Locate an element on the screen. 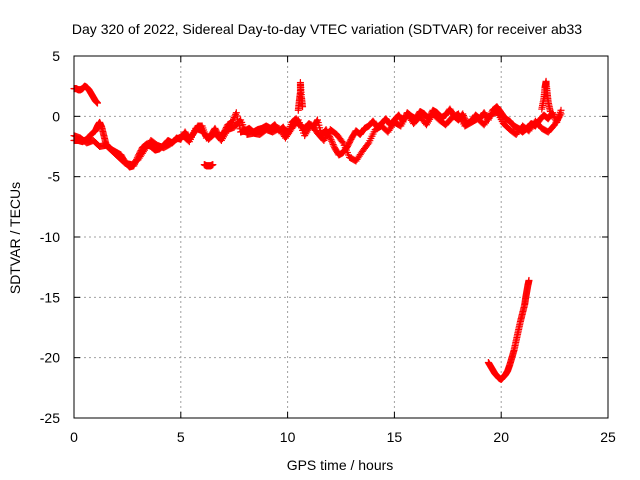 The image size is (640, 480). data-point-low-arc is located at coordinates (529, 280).